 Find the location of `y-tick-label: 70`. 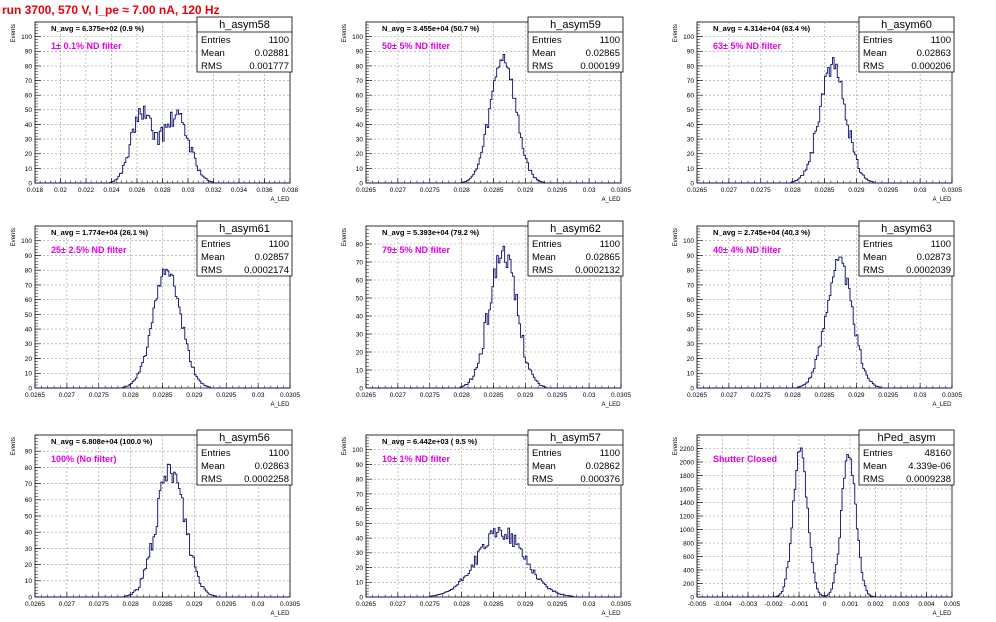

y-tick-label: 70 is located at coordinates (360, 262).